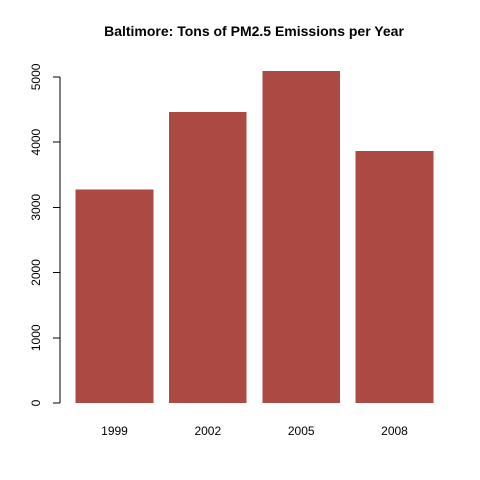  Describe the element at coordinates (301, 237) in the screenshot. I see `bar-2005` at that location.